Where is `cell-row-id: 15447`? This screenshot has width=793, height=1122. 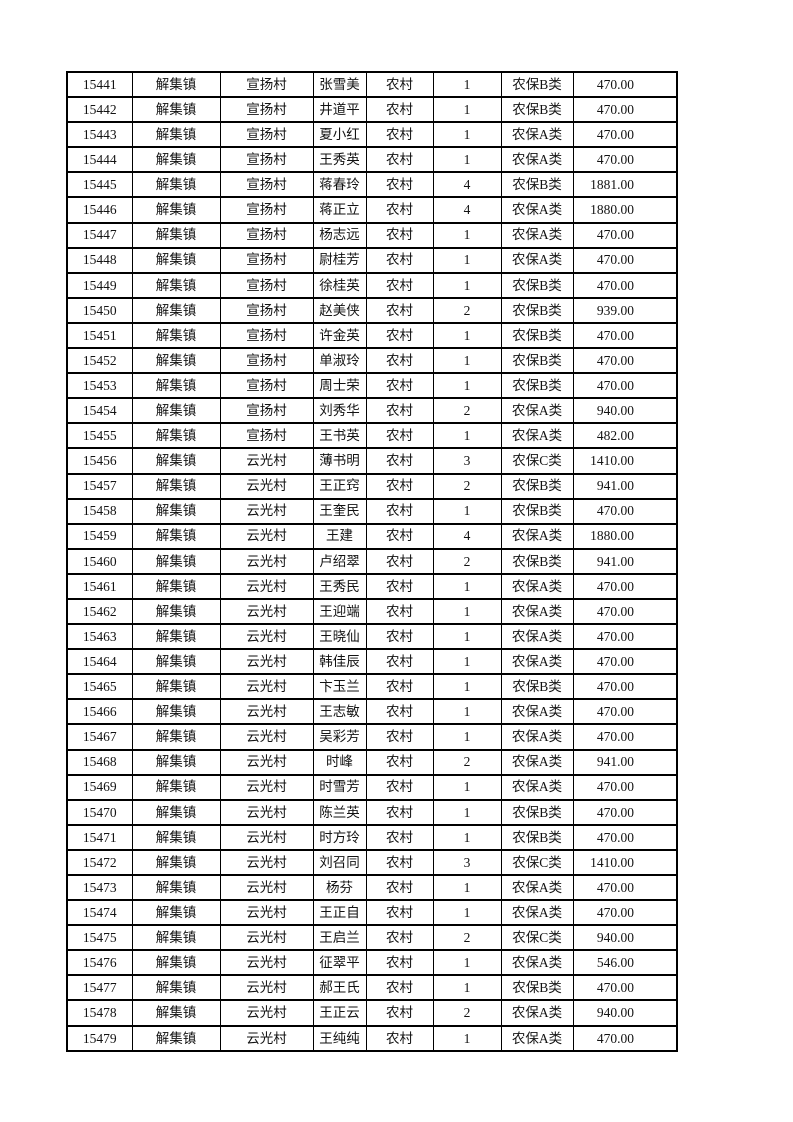
cell-row-id: 15447 is located at coordinates (99, 235).